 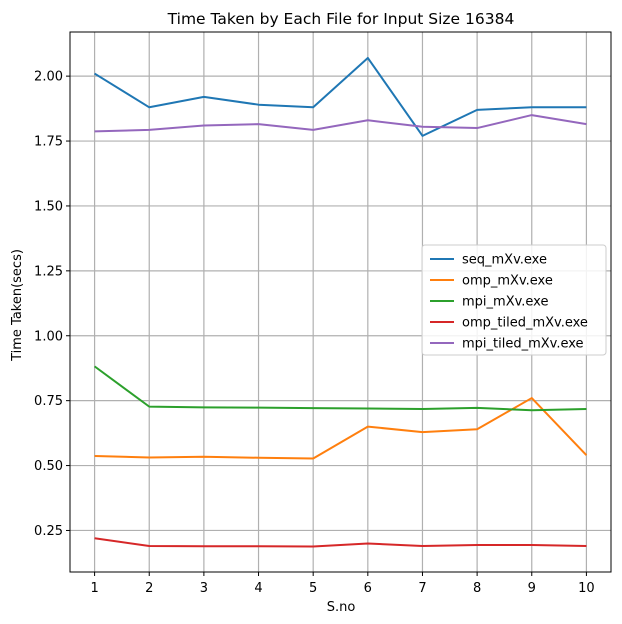 What do you see at coordinates (504, 260) in the screenshot?
I see `legend-label: seq_mXv.exe` at bounding box center [504, 260].